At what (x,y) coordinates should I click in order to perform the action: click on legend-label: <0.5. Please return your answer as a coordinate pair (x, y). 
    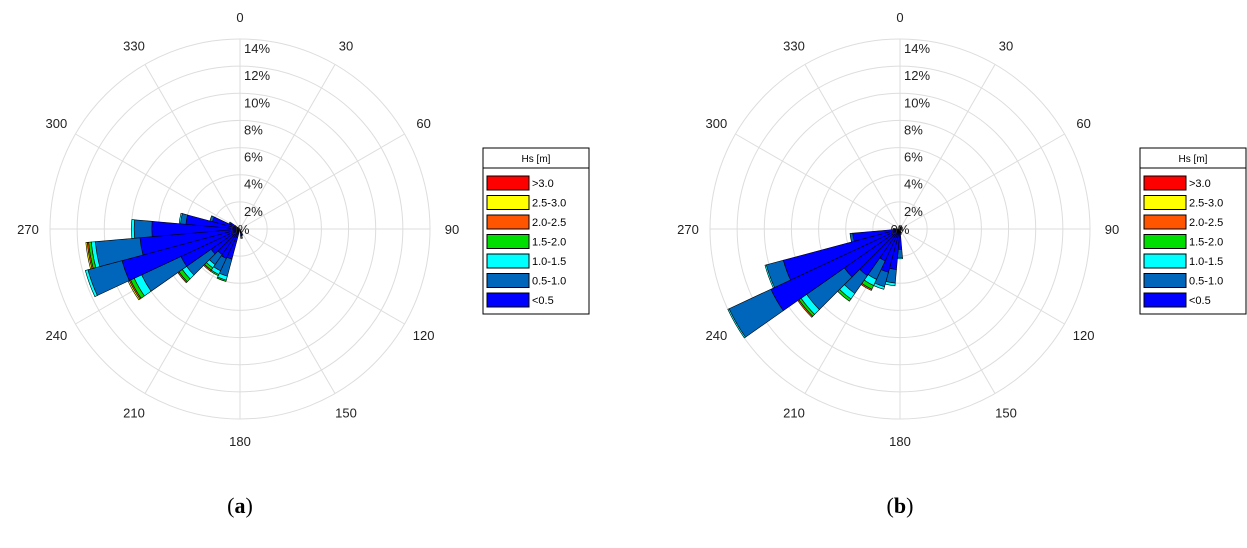
    Looking at the image, I should click on (1200, 301).